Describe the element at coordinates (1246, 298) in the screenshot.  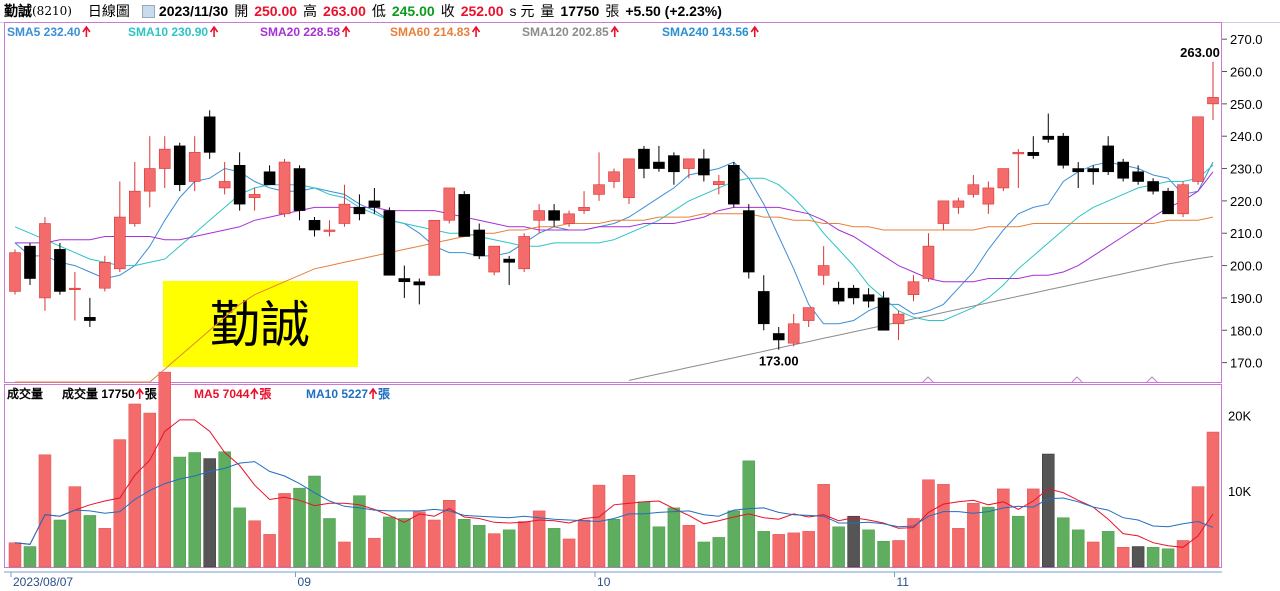
I see `price-tick-label: 190.0` at that location.